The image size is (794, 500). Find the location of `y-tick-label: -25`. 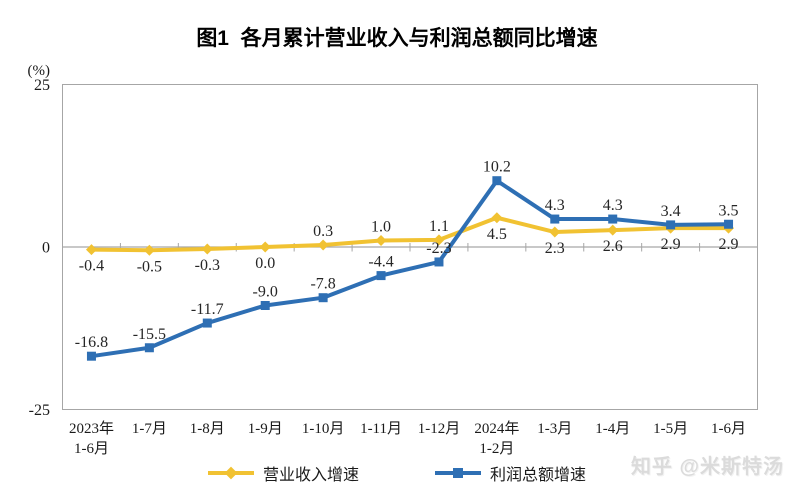

y-tick-label: -25 is located at coordinates (39, 410).